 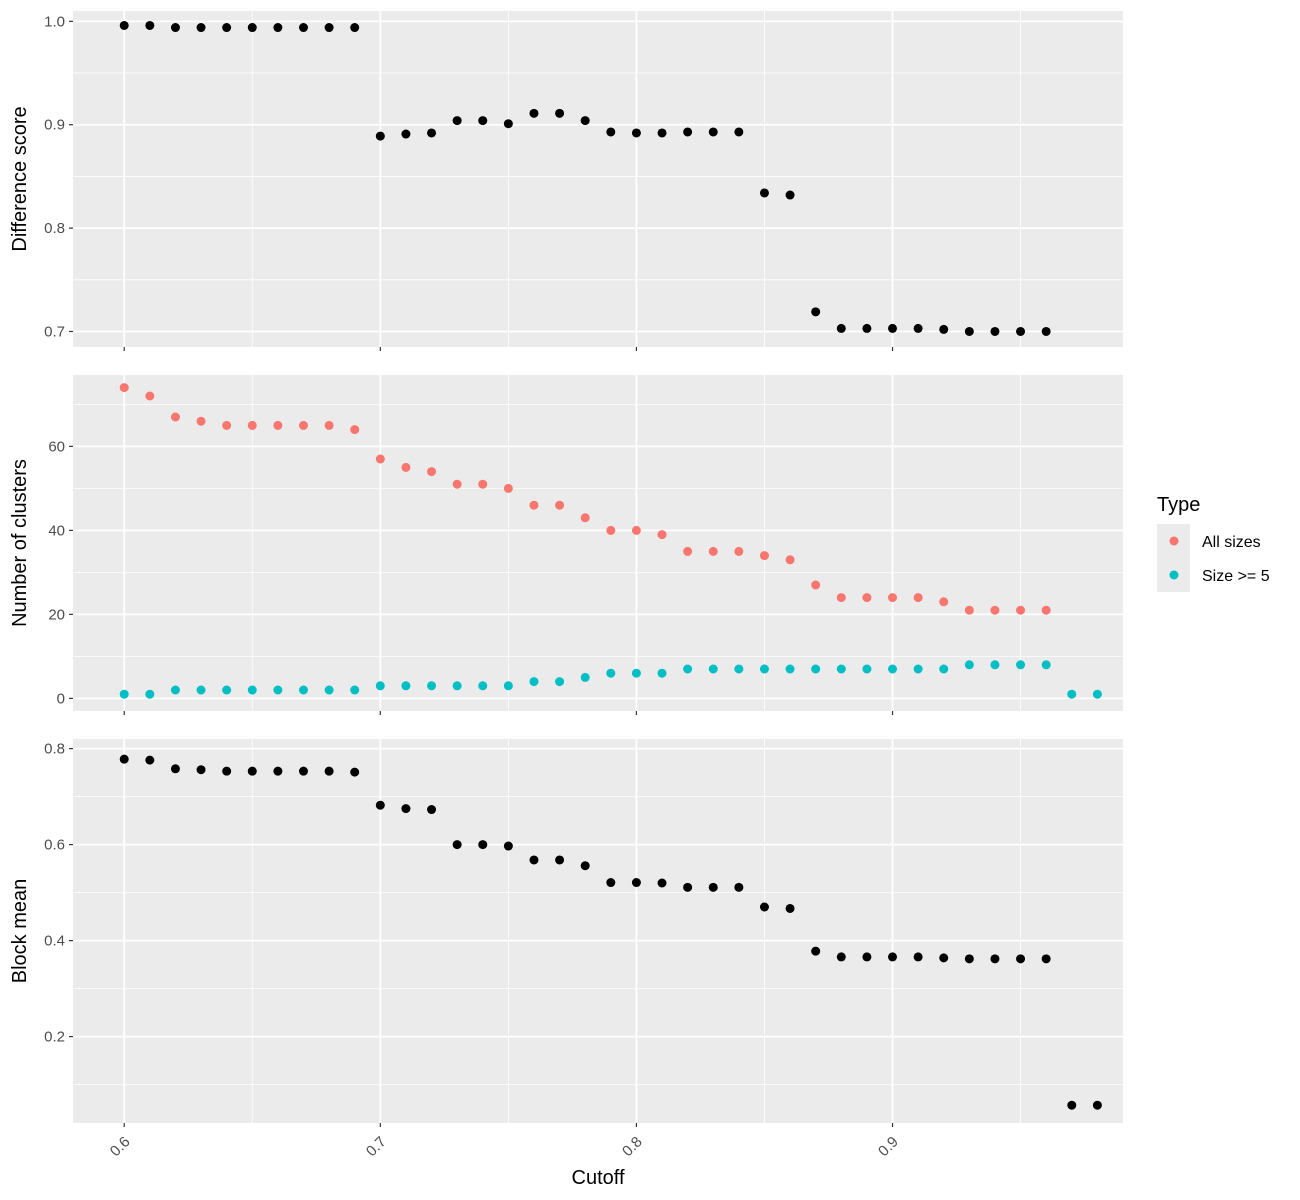 I want to click on legend: Type All sizes Size >= 5, so click(x=1213, y=543).